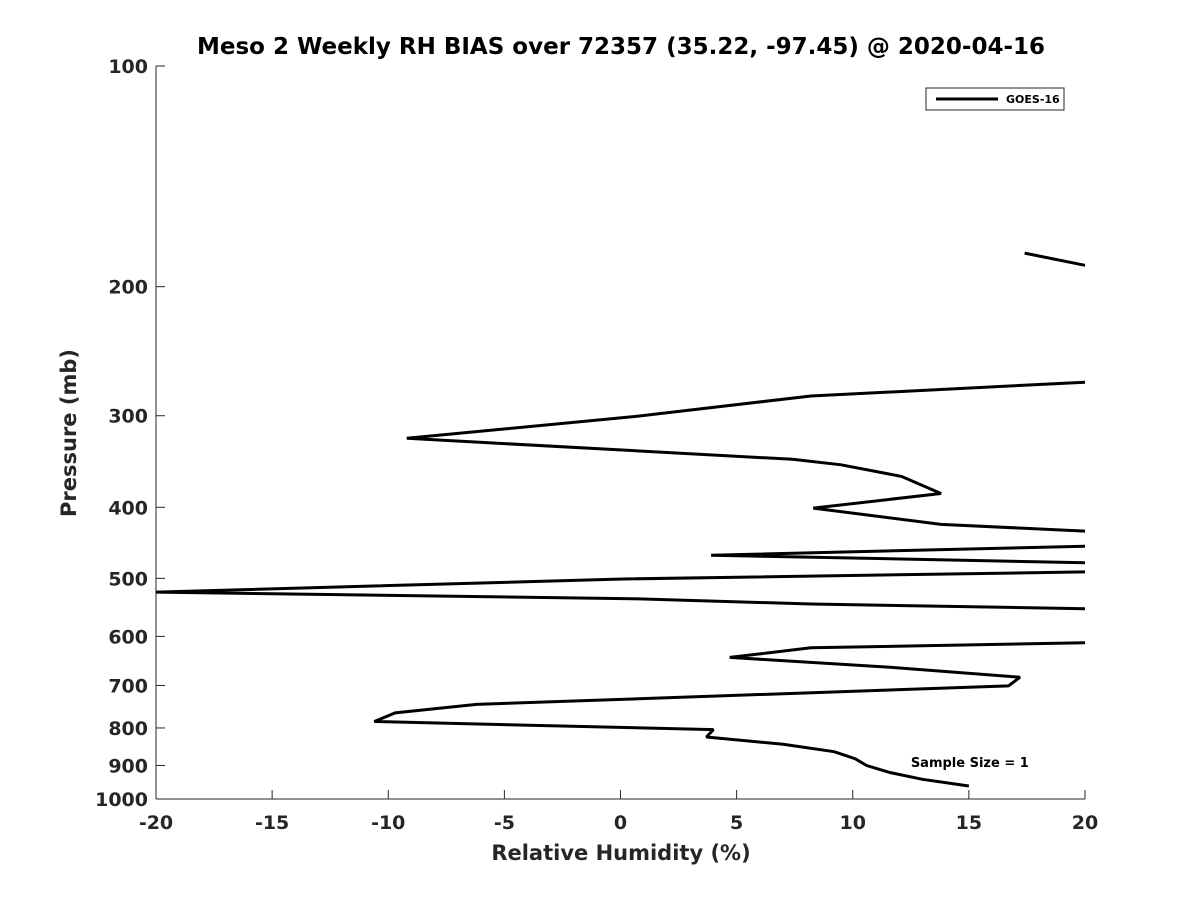 Image resolution: width=1200 pixels, height=900 pixels. Describe the element at coordinates (121, 800) in the screenshot. I see `y-tick-label: 1000` at that location.